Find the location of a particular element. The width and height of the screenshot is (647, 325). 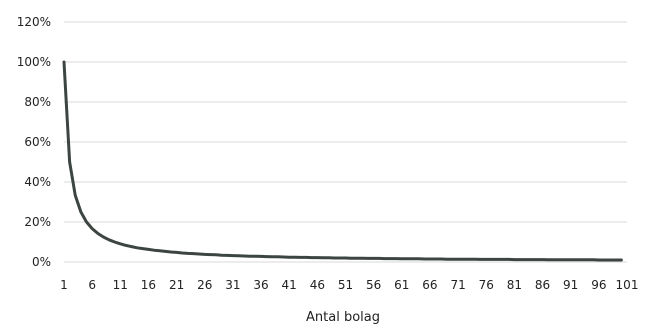

y-tick-label: 60% is located at coordinates (37, 142).